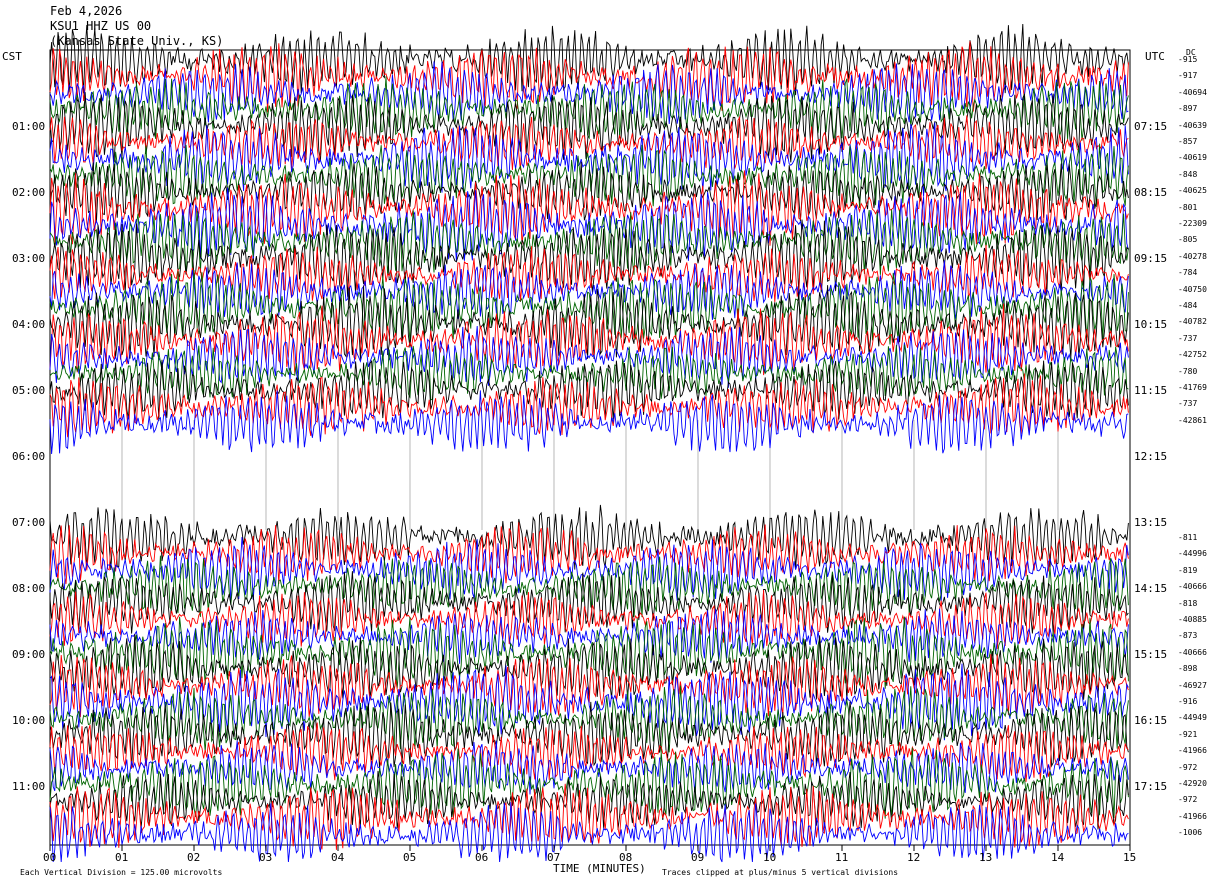  What do you see at coordinates (1188, 174) in the screenshot?
I see `dc-value: -848` at bounding box center [1188, 174].